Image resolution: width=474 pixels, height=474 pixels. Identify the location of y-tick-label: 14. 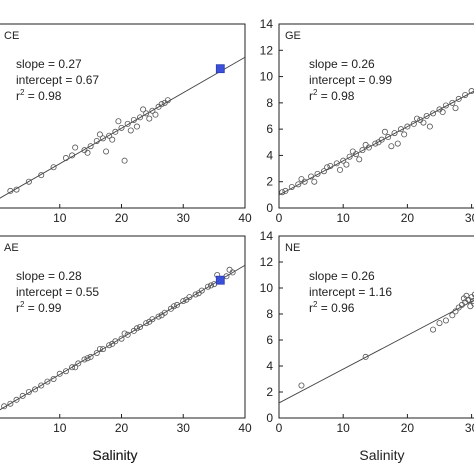
(267, 236).